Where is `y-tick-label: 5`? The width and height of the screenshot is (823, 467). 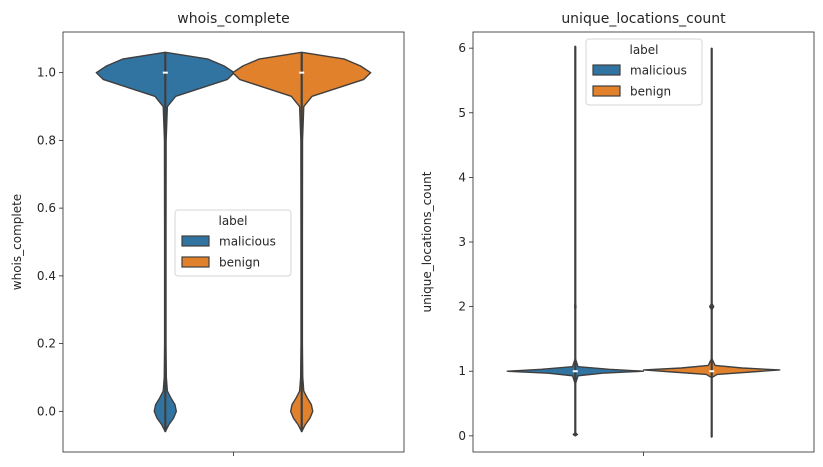 y-tick-label: 5 is located at coordinates (462, 113).